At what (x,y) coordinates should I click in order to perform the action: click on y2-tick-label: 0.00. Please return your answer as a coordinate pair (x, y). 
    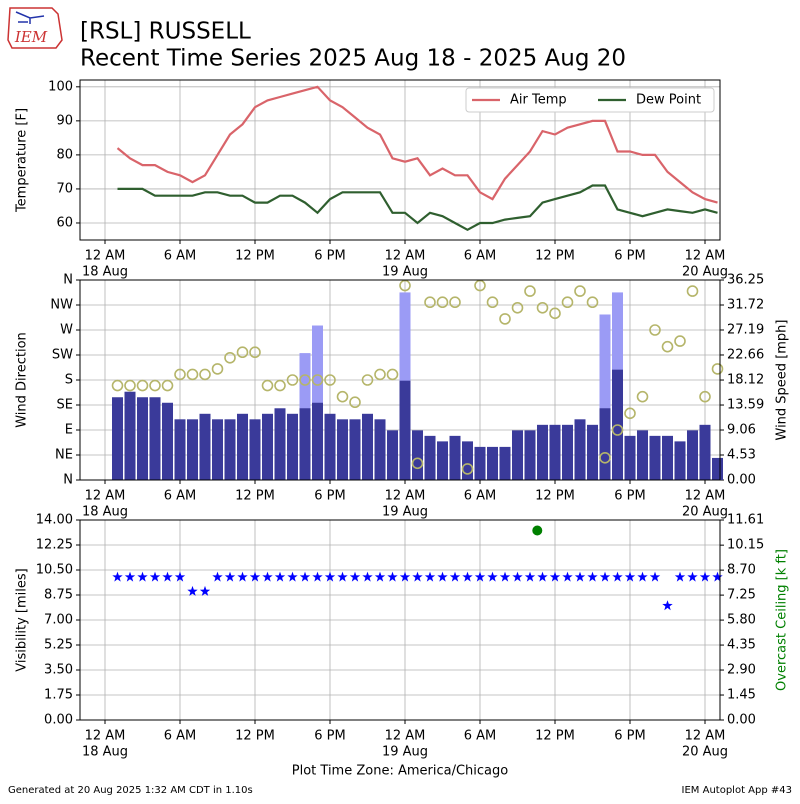
    Looking at the image, I should click on (741, 480).